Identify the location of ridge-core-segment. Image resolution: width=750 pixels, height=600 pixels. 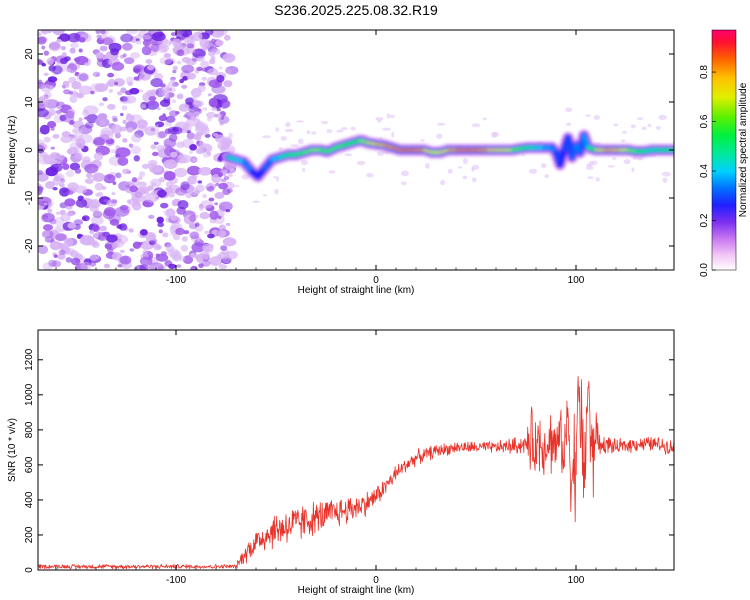
(380, 145).